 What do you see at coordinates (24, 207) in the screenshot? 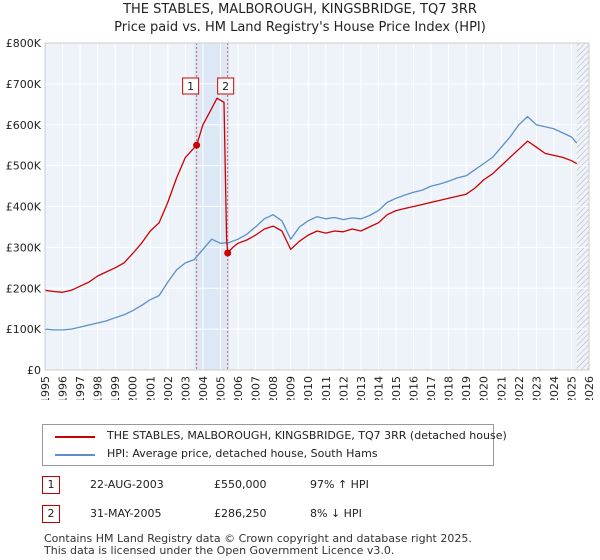
I see `y-tick-label: £400K` at bounding box center [24, 207].